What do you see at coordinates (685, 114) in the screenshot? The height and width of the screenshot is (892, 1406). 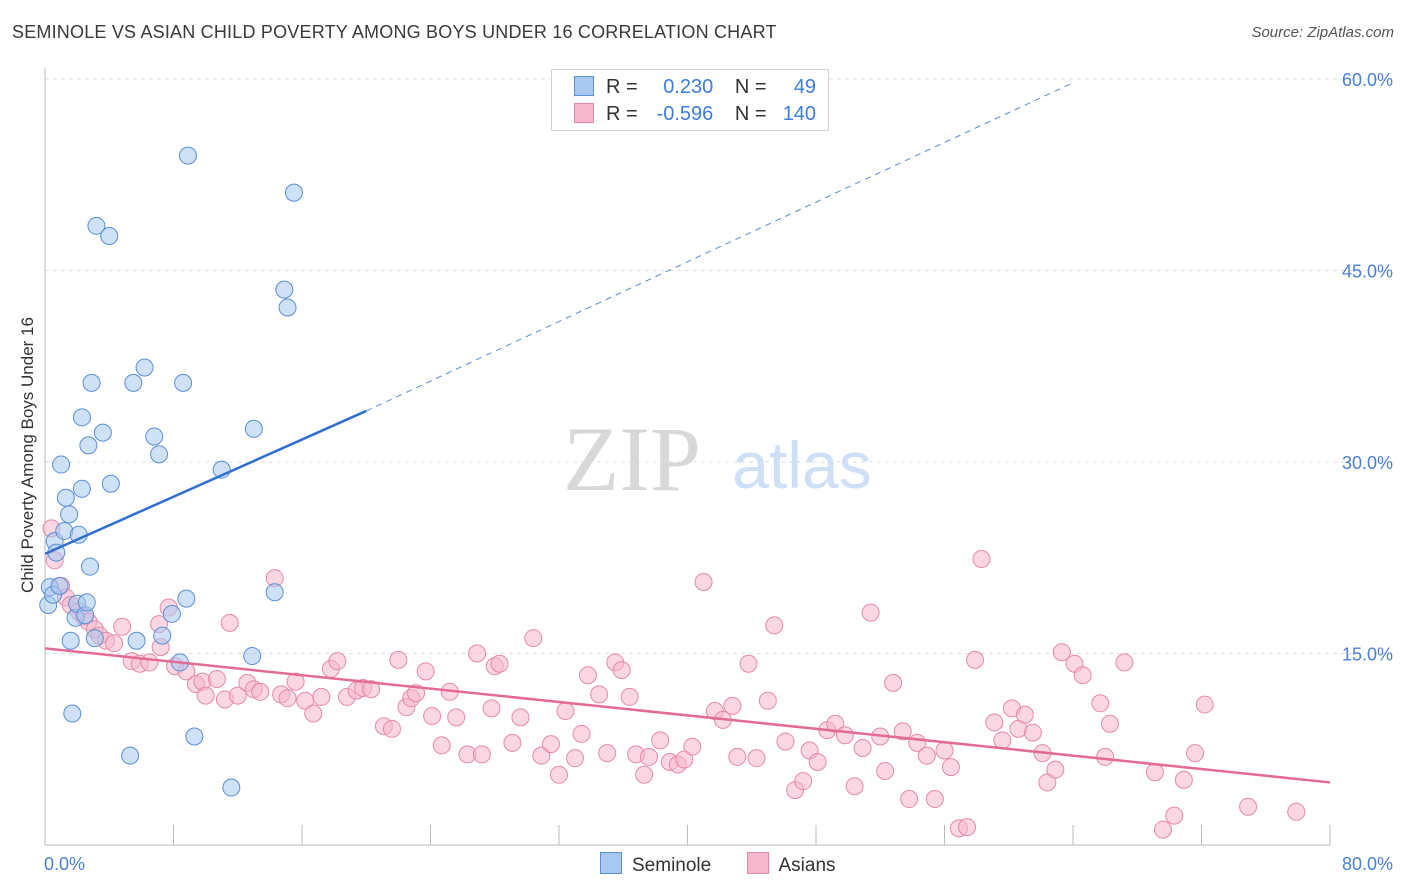 I see `r-value: -0.596` at bounding box center [685, 114].